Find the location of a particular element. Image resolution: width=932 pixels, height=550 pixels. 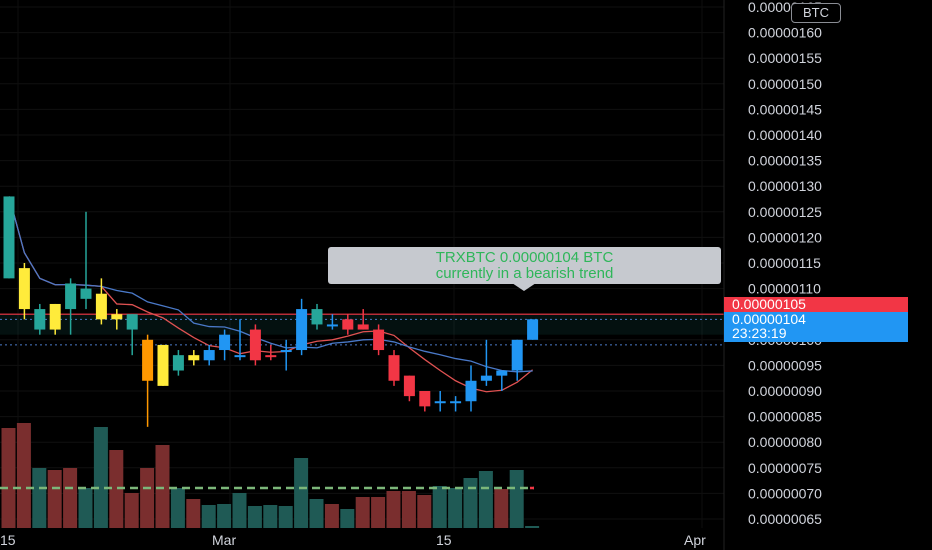

y-tick-label: 0.00000130 is located at coordinates (785, 186).